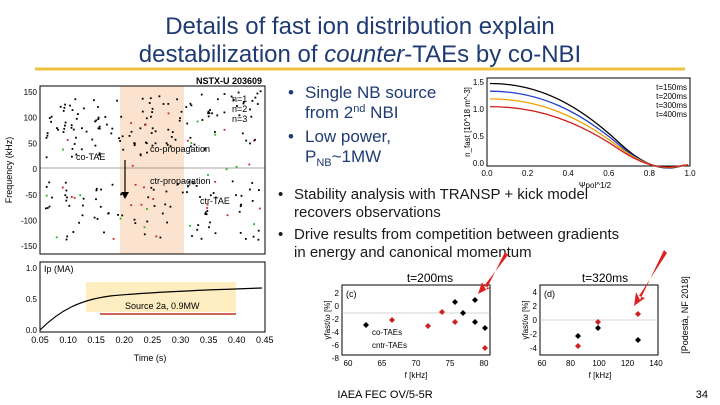 The height and width of the screenshot is (405, 720). Describe the element at coordinates (181, 340) in the screenshot. I see `tick-label: 0.30` at that location.